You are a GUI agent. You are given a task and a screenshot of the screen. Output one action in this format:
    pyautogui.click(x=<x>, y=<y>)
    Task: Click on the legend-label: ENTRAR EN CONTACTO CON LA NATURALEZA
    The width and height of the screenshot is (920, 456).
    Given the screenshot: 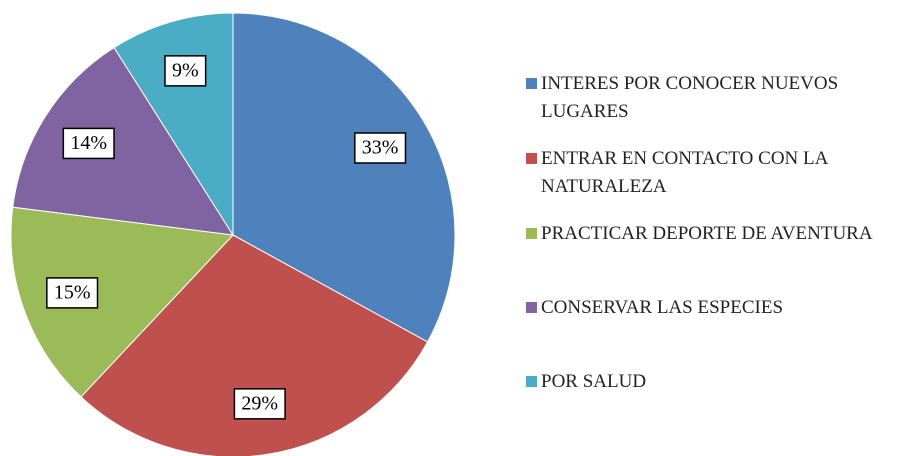 What is the action you would take?
    pyautogui.click(x=684, y=172)
    